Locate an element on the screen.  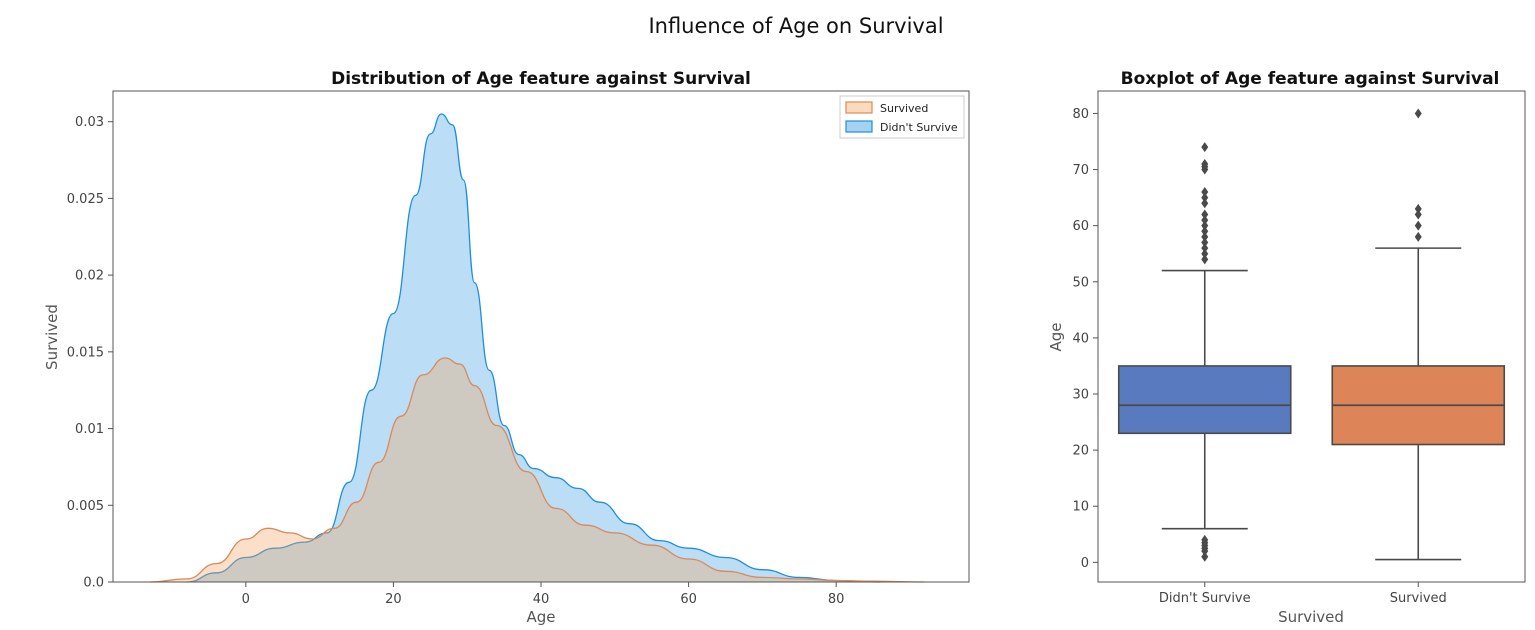
kde-y-axis: 0.0 0.005 0.01 0.015 0.02 0.025 0.03 is located at coordinates (90, 353).